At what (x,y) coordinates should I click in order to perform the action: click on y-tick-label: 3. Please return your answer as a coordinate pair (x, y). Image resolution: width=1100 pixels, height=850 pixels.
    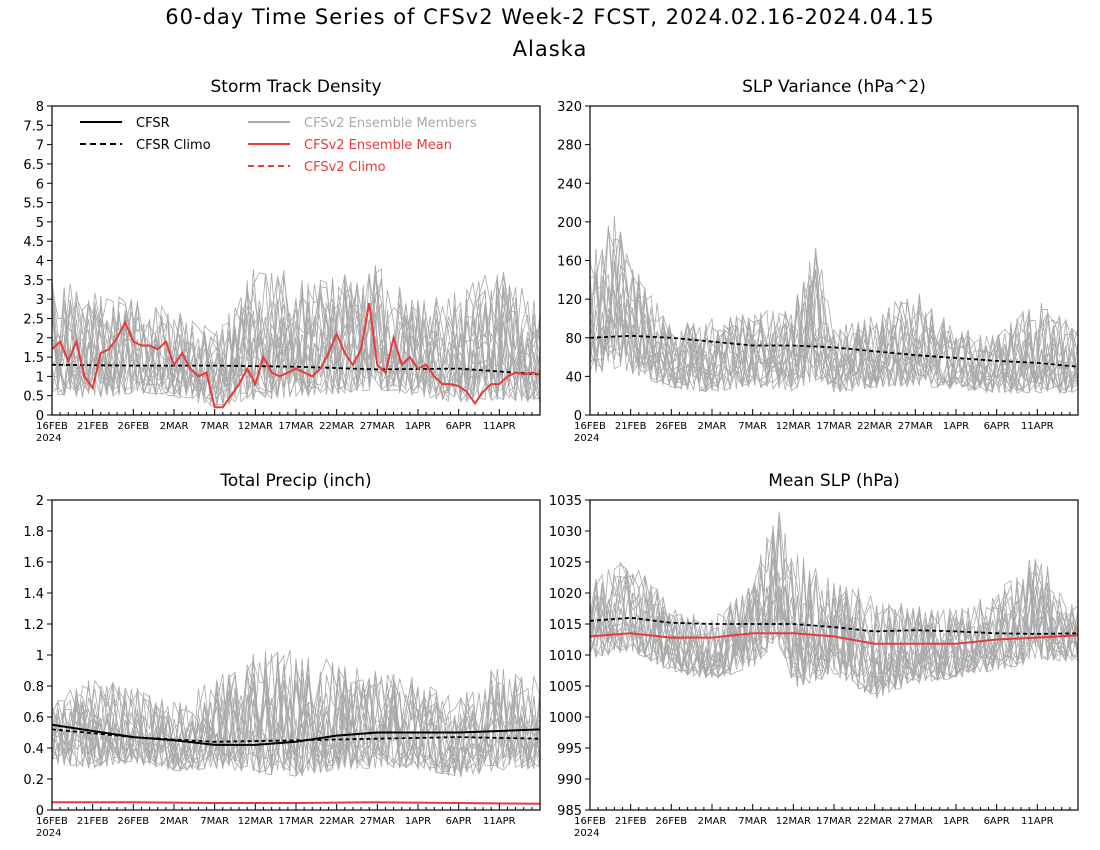
    Looking at the image, I should click on (40, 300).